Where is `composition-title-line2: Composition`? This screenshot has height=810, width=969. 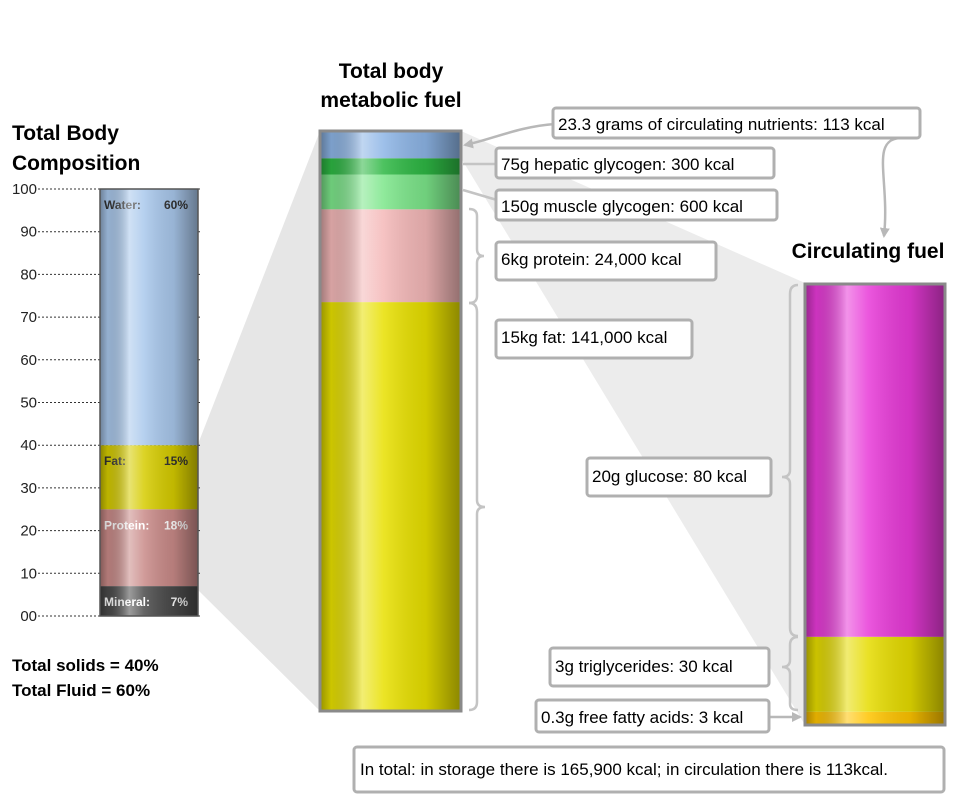
composition-title-line2: Composition is located at coordinates (76, 163).